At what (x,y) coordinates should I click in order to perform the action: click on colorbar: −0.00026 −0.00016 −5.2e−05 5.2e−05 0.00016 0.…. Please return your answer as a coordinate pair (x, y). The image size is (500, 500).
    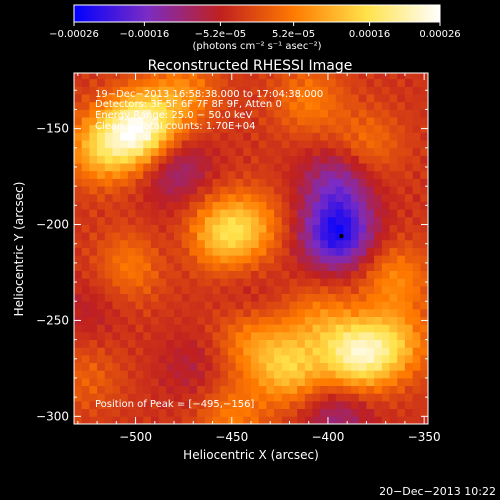
    Looking at the image, I should click on (255, 28).